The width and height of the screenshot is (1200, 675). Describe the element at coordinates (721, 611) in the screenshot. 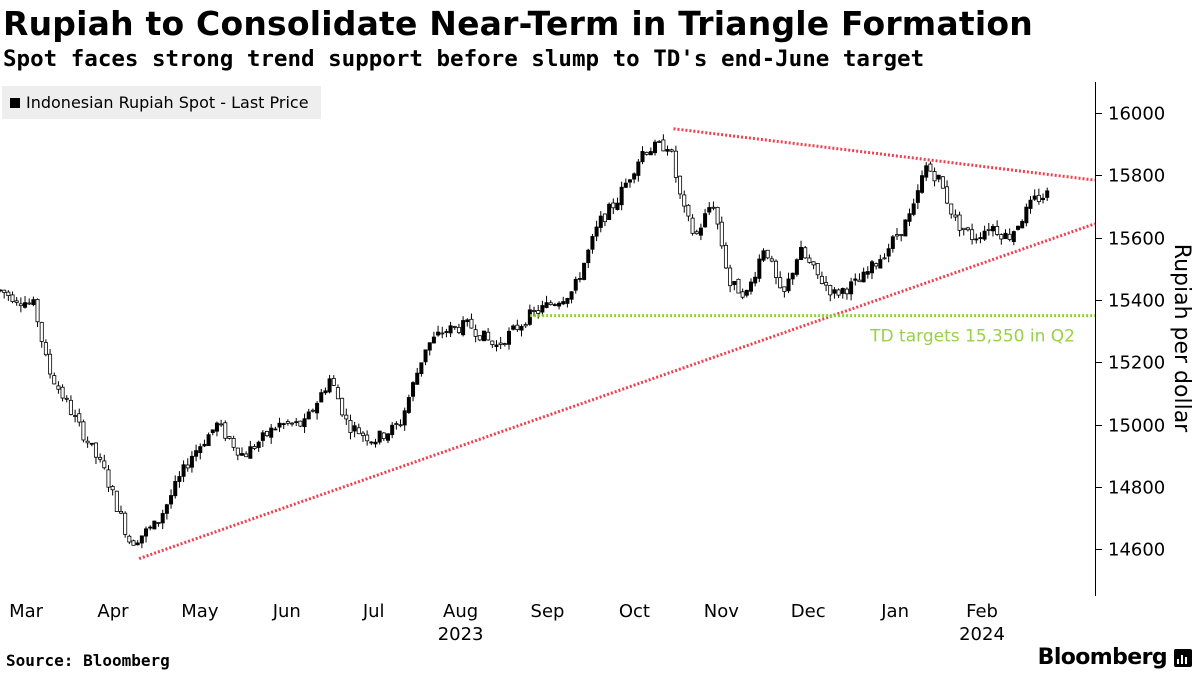

I see `x-tick-label: Nov` at that location.